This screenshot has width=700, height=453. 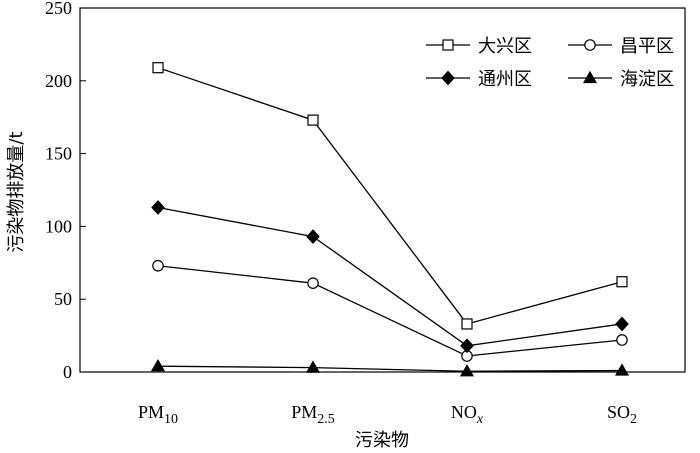 What do you see at coordinates (382, 440) in the screenshot?
I see `x-axis-title: 污染物` at bounding box center [382, 440].